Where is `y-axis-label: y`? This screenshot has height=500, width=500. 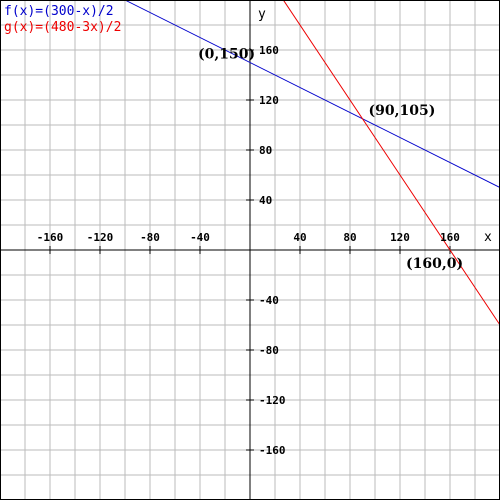
y-axis-label: y is located at coordinates (262, 14).